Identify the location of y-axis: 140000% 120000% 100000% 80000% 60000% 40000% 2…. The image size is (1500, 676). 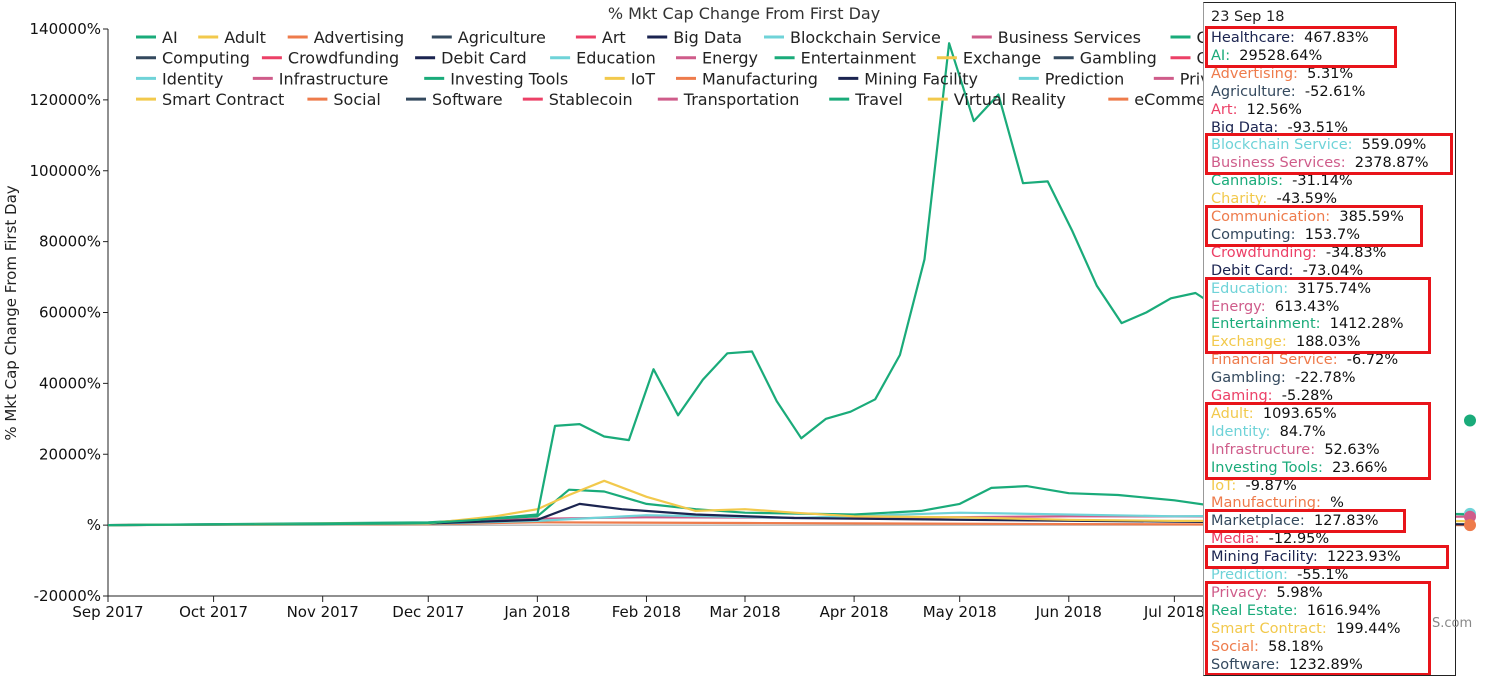
(69, 312).